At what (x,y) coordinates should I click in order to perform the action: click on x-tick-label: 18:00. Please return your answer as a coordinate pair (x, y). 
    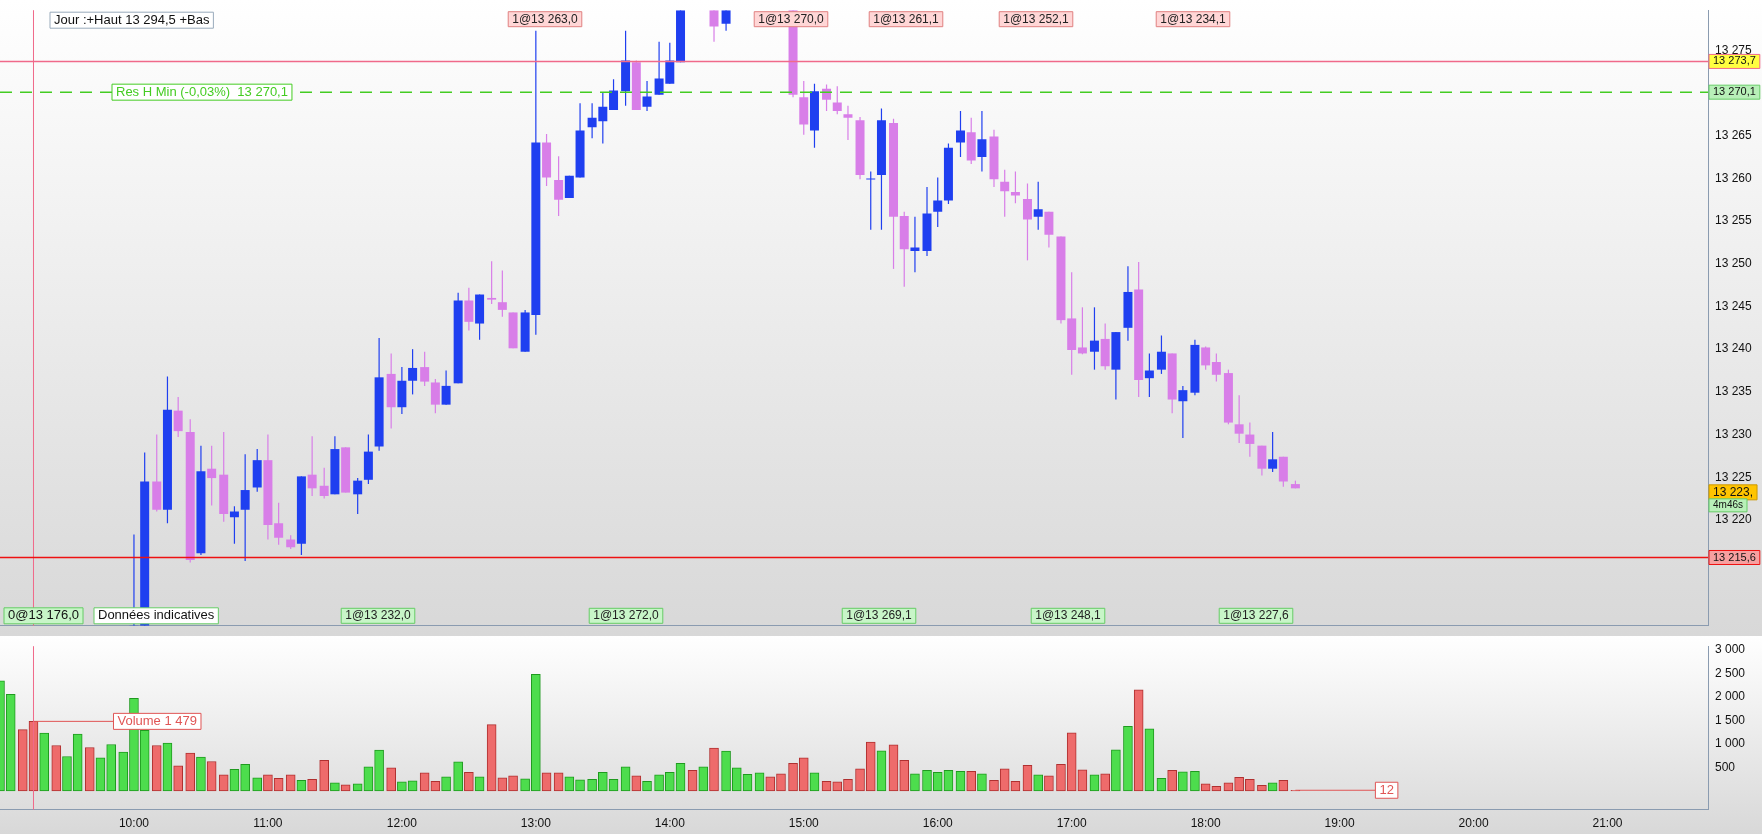
    Looking at the image, I should click on (1205, 823).